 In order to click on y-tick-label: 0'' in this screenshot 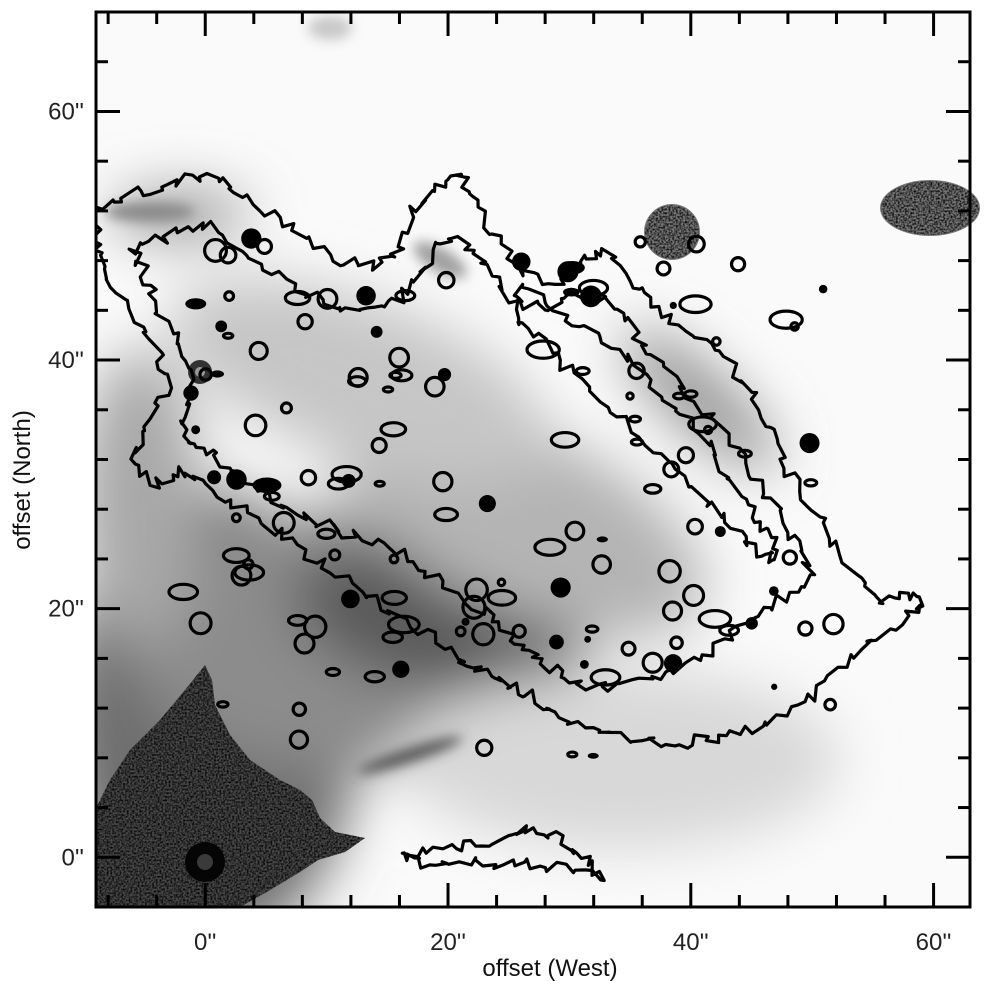, I will do `click(72, 857)`.